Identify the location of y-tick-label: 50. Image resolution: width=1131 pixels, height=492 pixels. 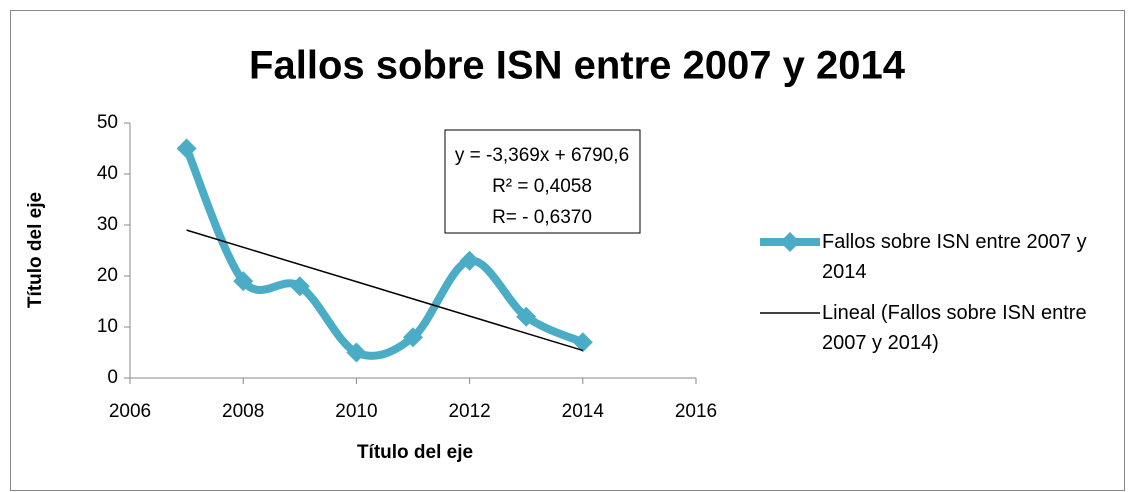
(107, 122).